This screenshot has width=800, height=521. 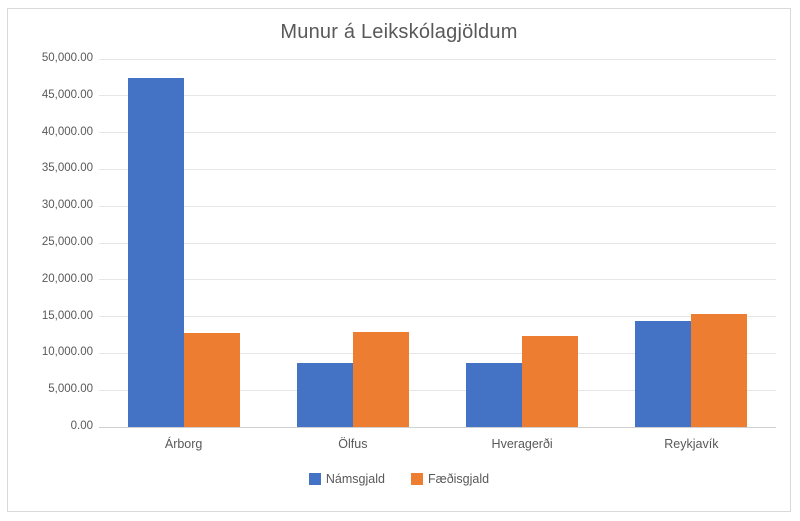 I want to click on bar-námsgjald-hveragerði, so click(x=494, y=395).